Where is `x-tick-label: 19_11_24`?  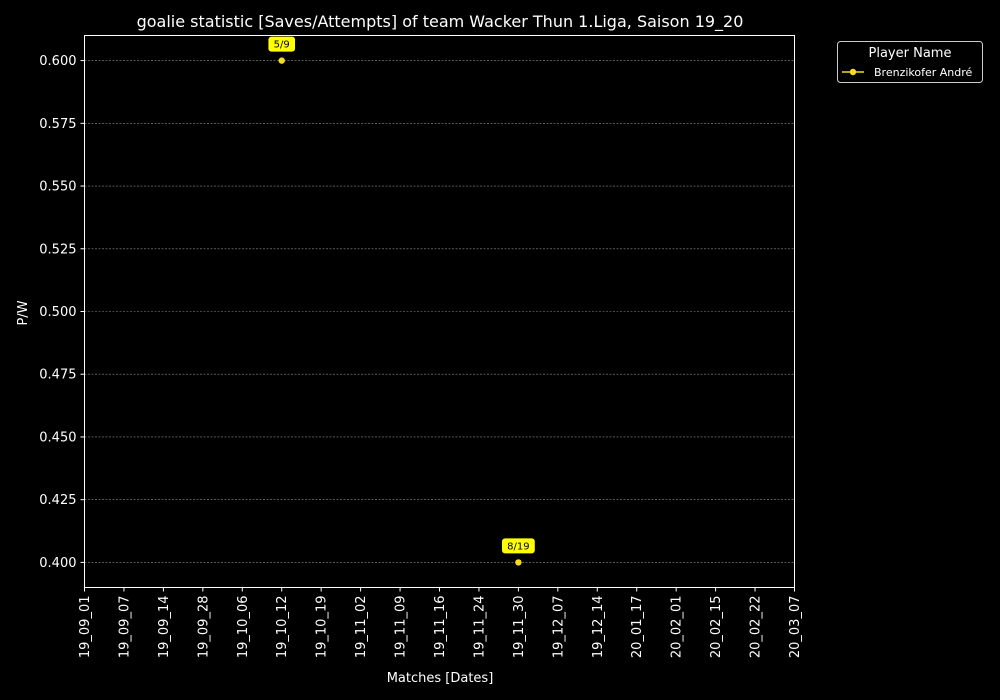
x-tick-label: 19_11_24 is located at coordinates (479, 627).